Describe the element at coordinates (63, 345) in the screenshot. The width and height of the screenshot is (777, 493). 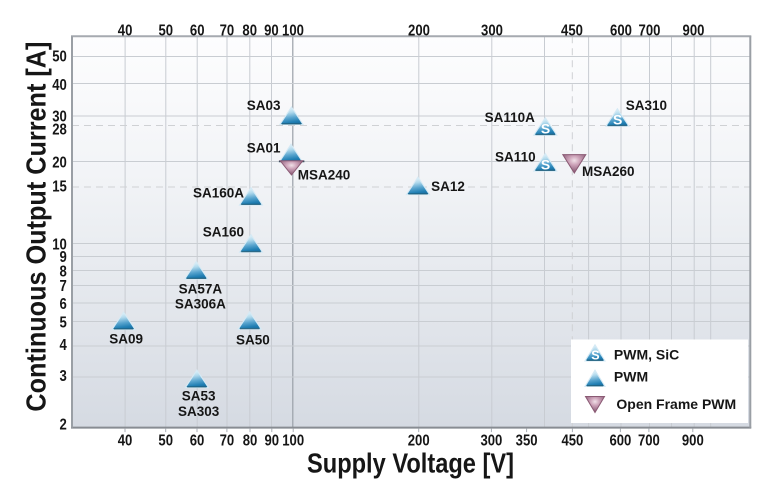
I see `svg-text: 4` at that location.